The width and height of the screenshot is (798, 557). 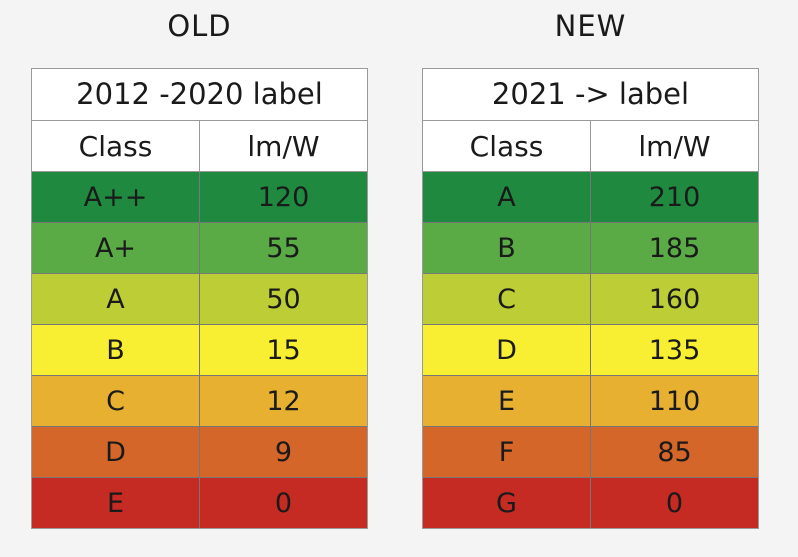 I want to click on new-table-row: C 160, so click(x=590, y=299).